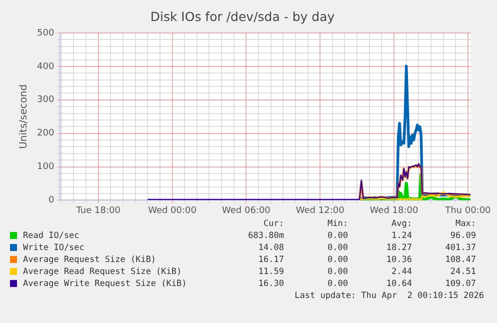 Image resolution: width=497 pixels, height=323 pixels. Describe the element at coordinates (462, 236) in the screenshot. I see `text: 96.09` at that location.